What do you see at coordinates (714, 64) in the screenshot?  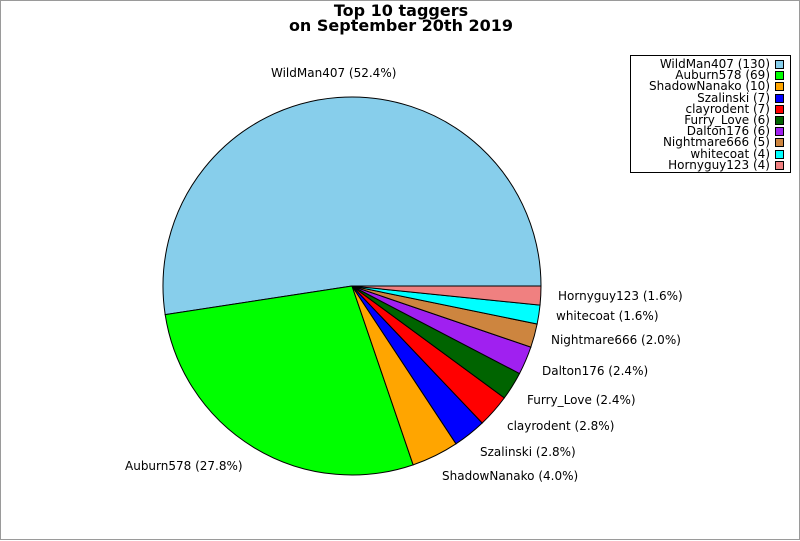 I see `legend-label: WildMan407 (130)` at bounding box center [714, 64].